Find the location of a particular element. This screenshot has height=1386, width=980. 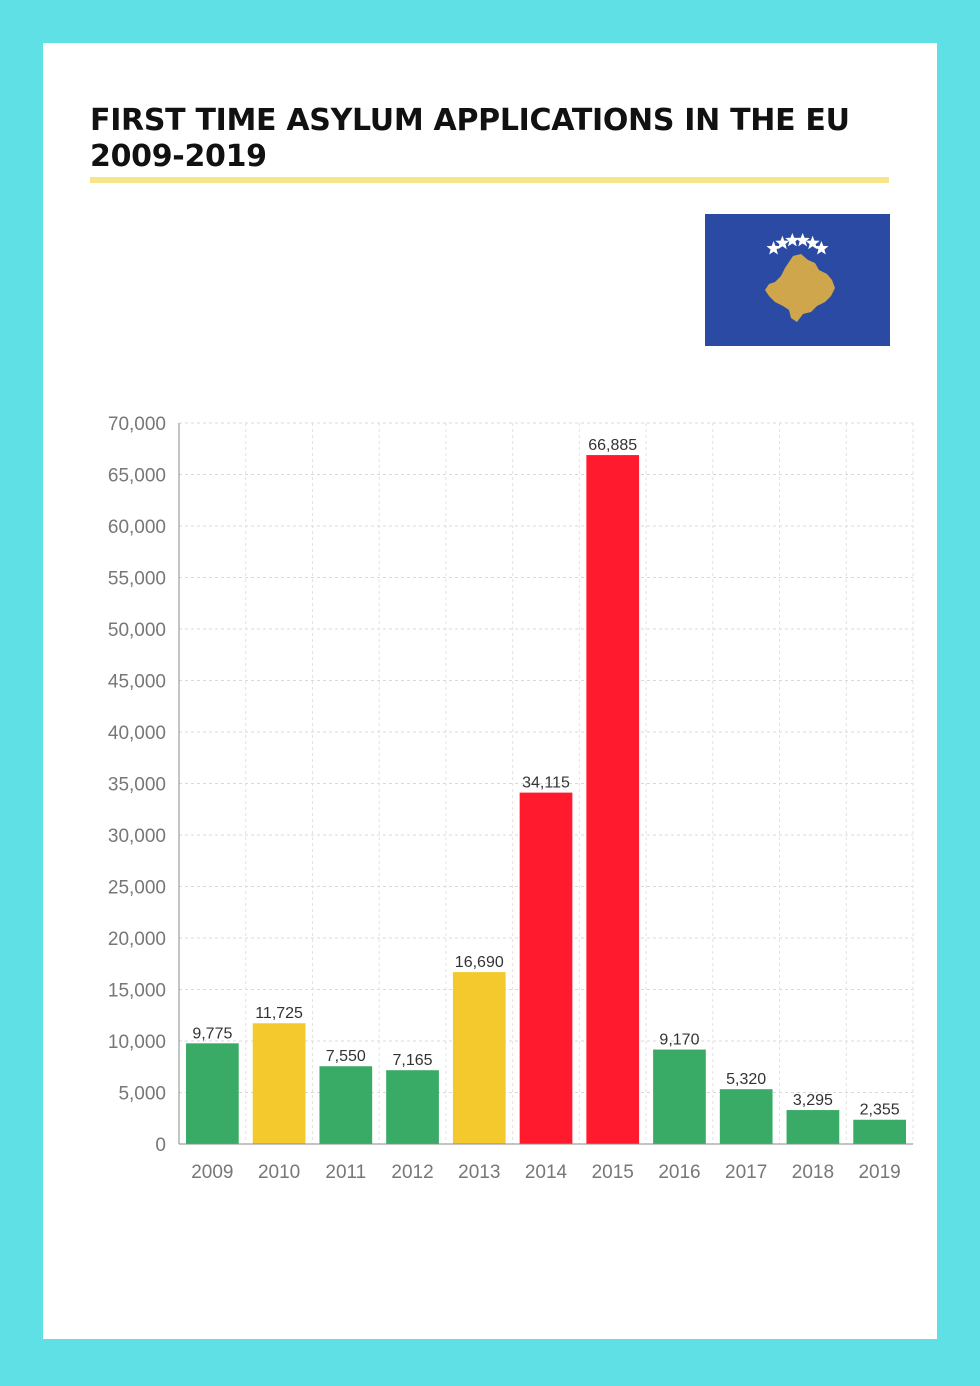

value-label-2014: 34,115 is located at coordinates (546, 783).